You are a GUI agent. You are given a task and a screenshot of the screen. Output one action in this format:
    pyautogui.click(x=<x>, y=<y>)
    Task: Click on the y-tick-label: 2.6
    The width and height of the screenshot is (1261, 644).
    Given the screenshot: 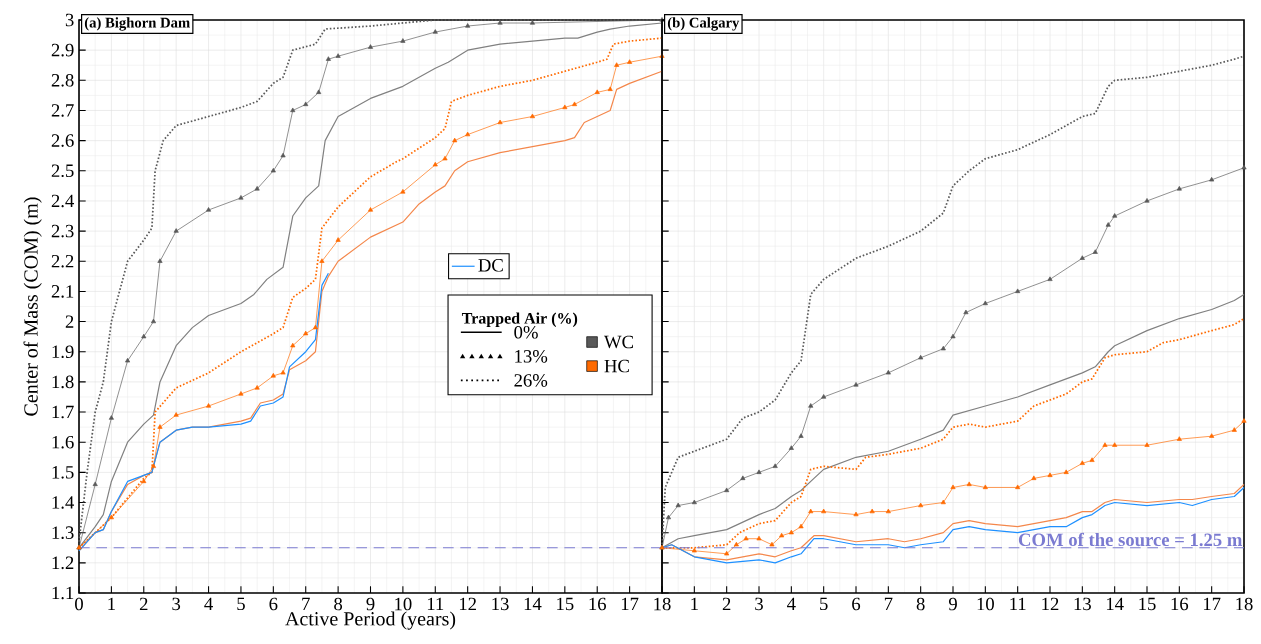 What is the action you would take?
    pyautogui.click(x=62, y=140)
    